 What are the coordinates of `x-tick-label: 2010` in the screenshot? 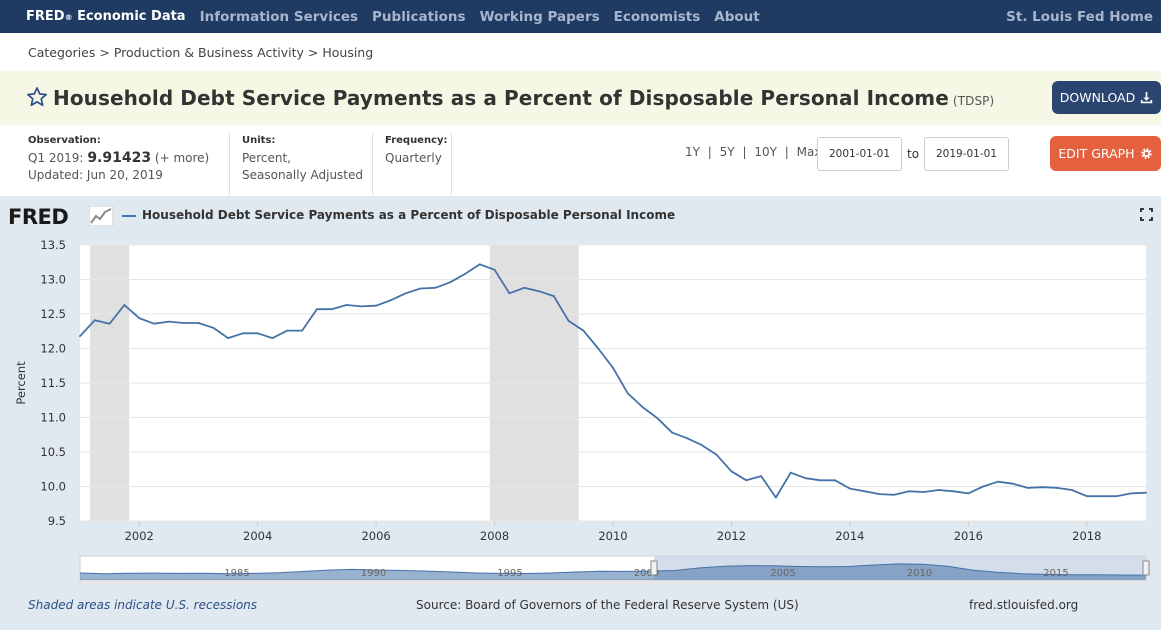 It's located at (612, 536).